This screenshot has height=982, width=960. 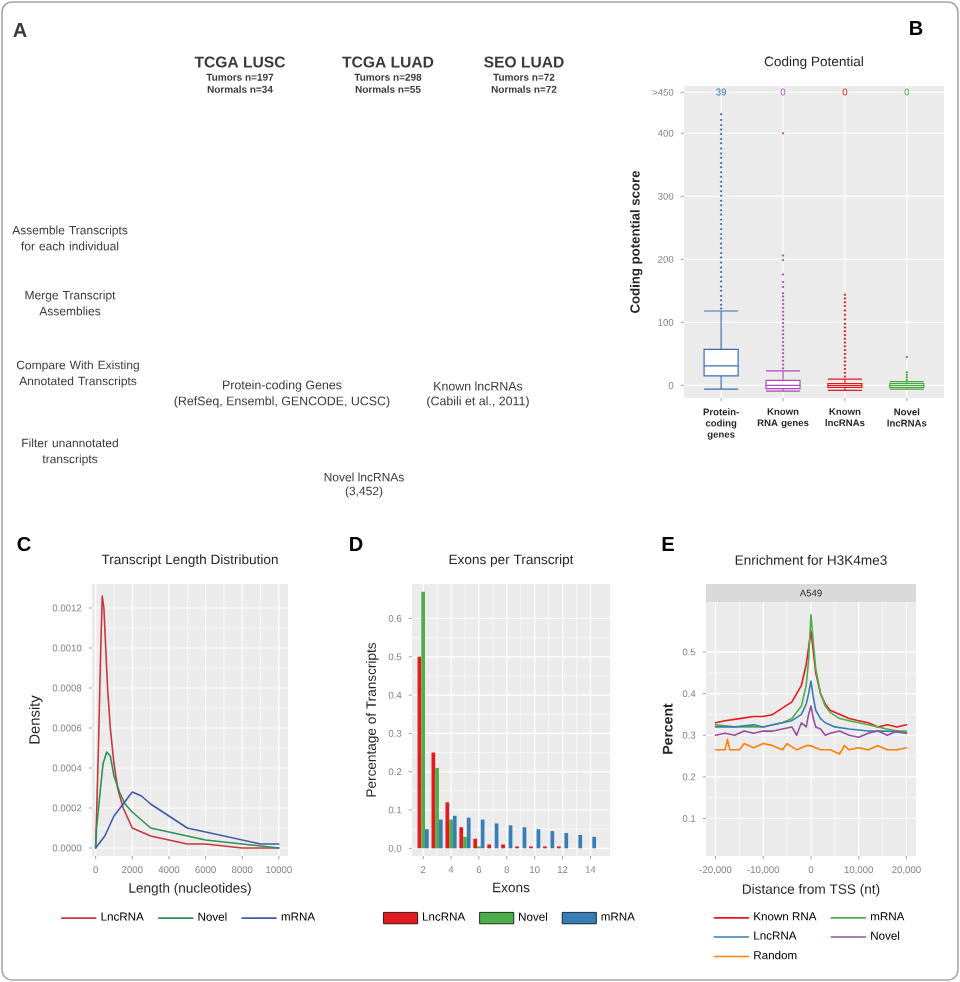 I want to click on text: B, so click(x=916, y=28).